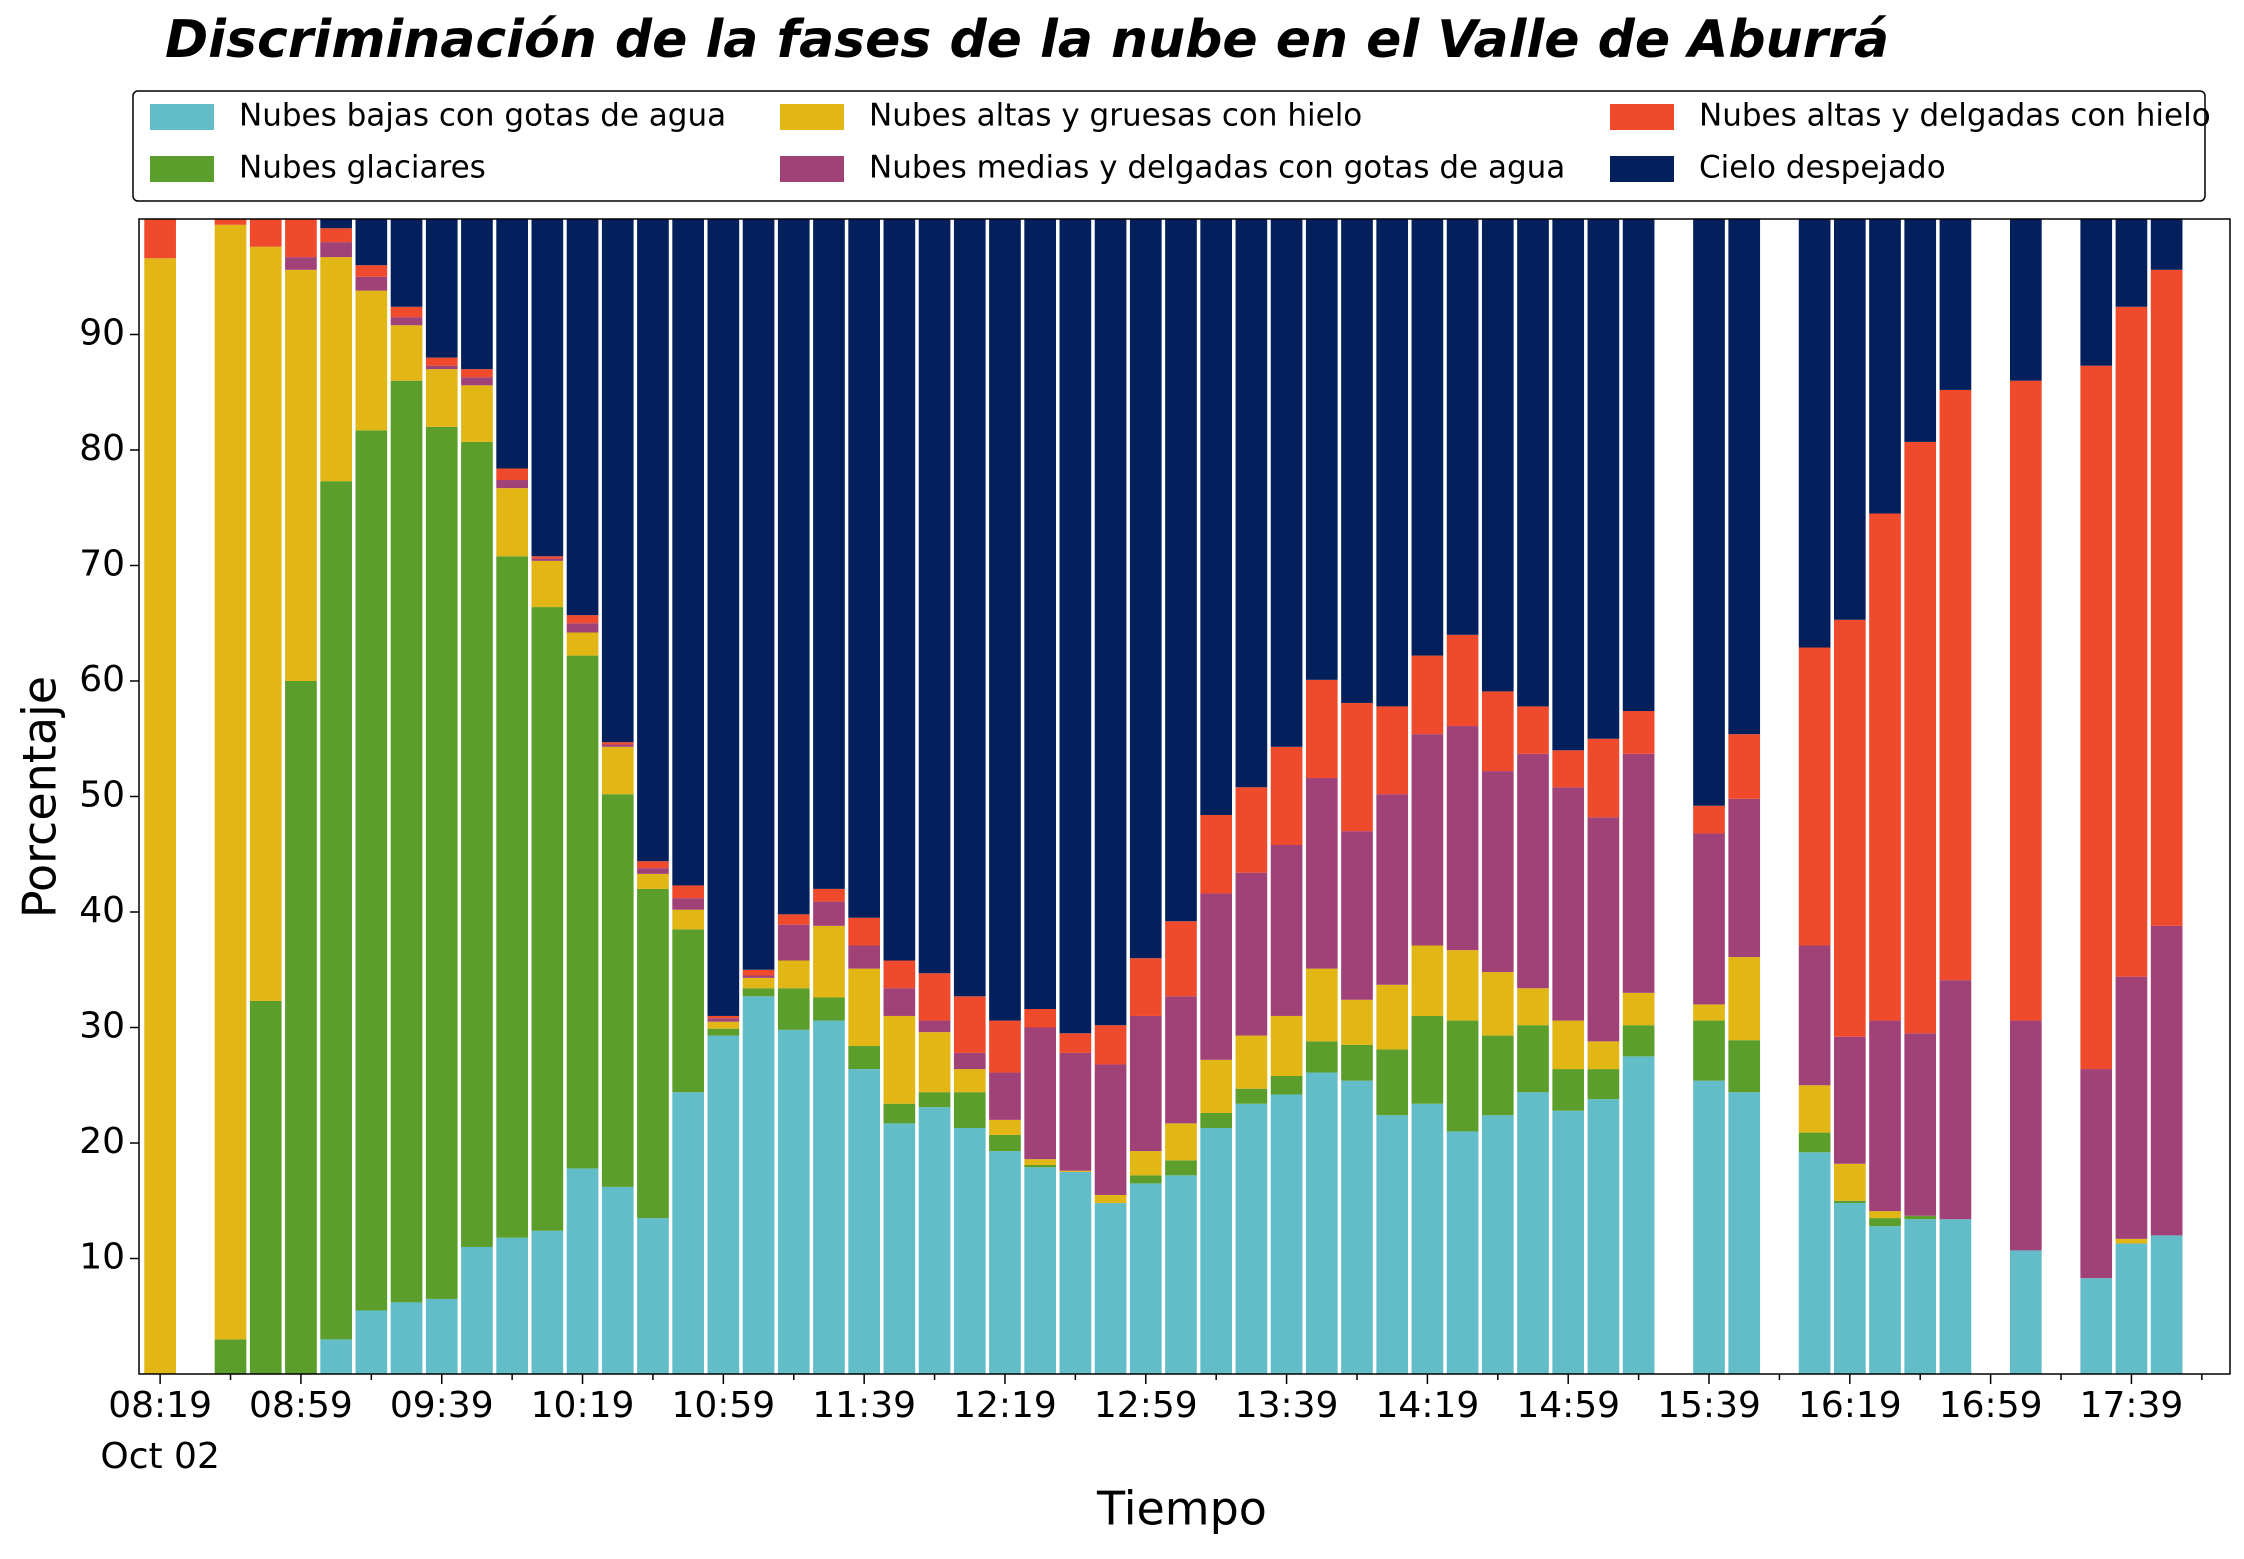  I want to click on x-tick-label: 15:39, so click(1709, 1405).